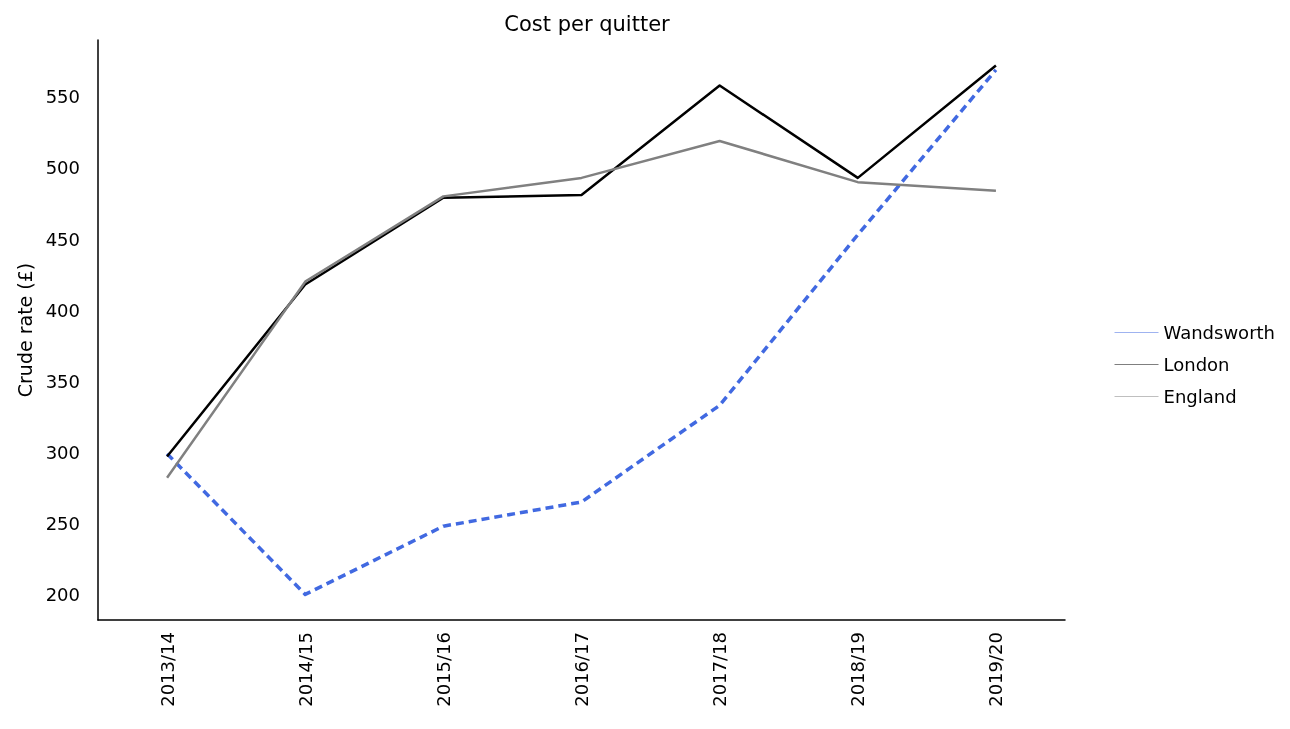 Image resolution: width=1290 pixels, height=729 pixels. Describe the element at coordinates (443, 669) in the screenshot. I see `x-tick-label: 2015/16` at that location.